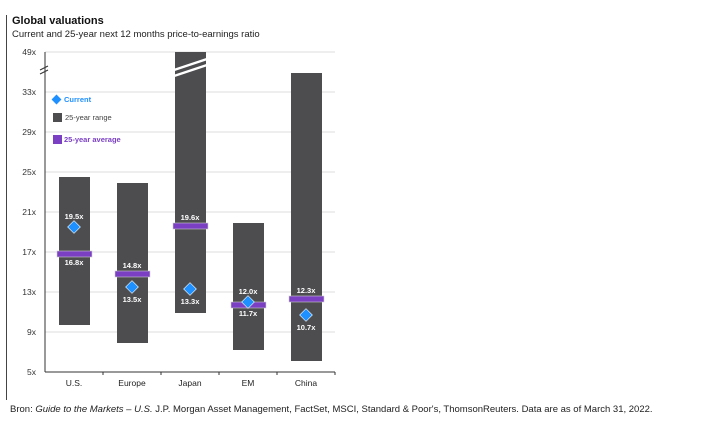  Describe the element at coordinates (94, 409) in the screenshot. I see `footer-source: Guide to the Markets – U.S.` at that location.